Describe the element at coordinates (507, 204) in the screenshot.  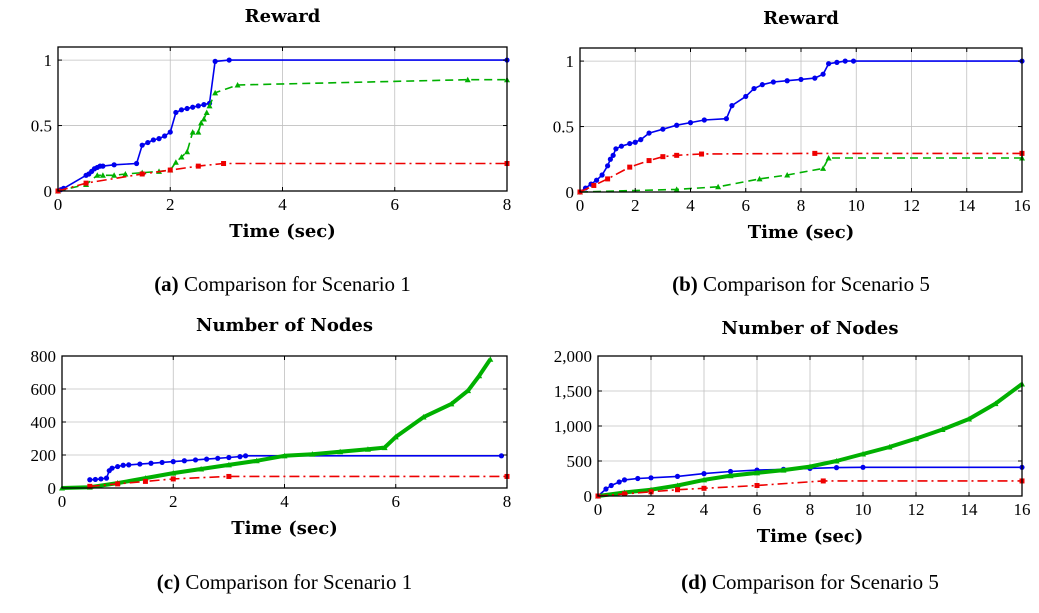
I see `x-tick-label: 8` at that location.